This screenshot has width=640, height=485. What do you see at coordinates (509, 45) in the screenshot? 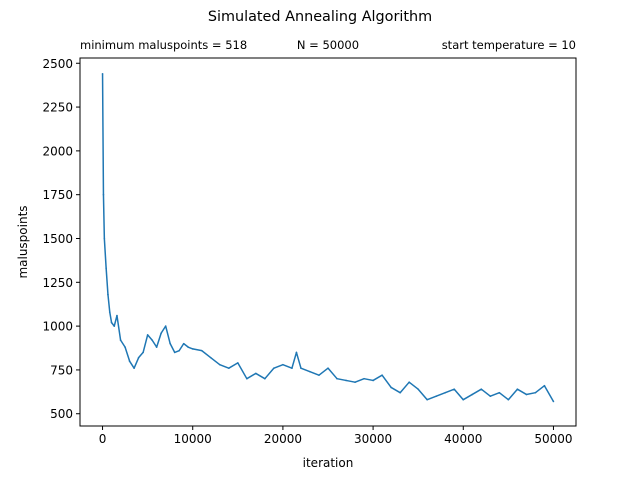
I see `subtitle-start-temperature: start temperature = 10` at bounding box center [509, 45].